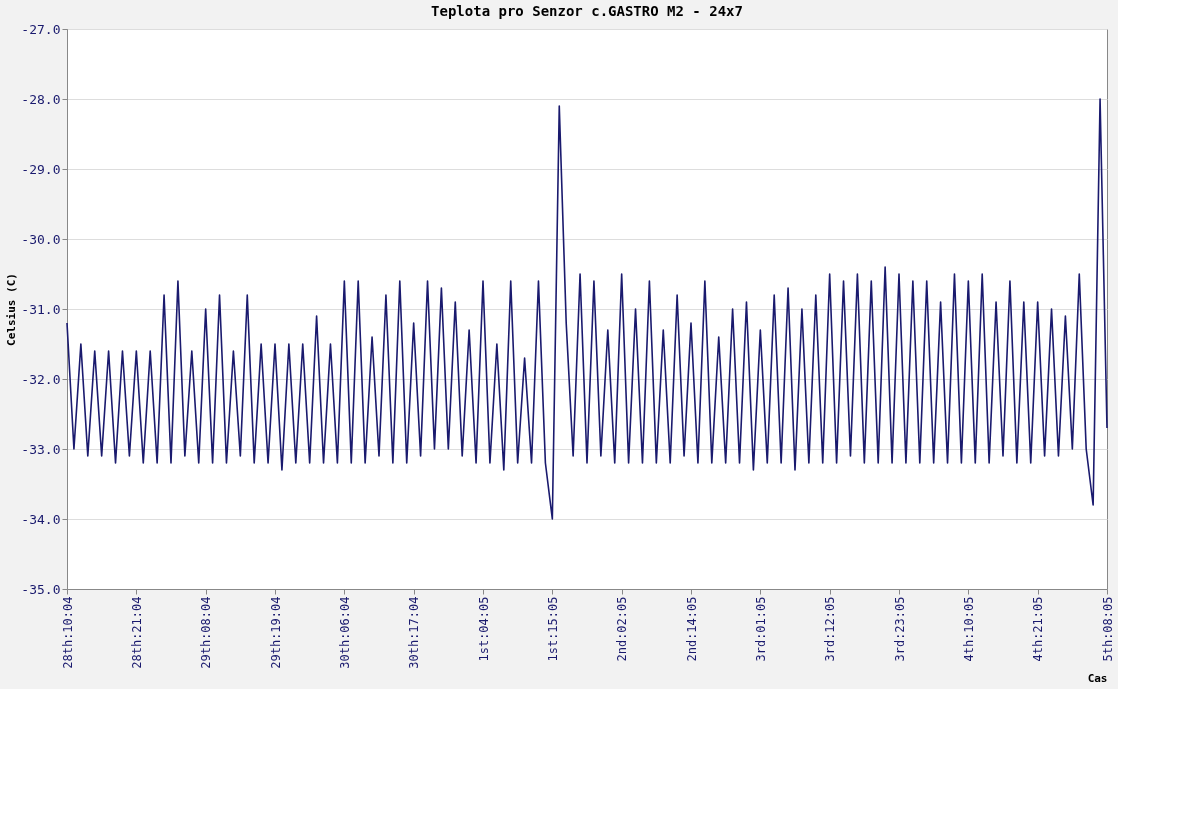 This screenshot has width=1177, height=820. I want to click on x-tick-label: 29th:19:04, so click(275, 632).